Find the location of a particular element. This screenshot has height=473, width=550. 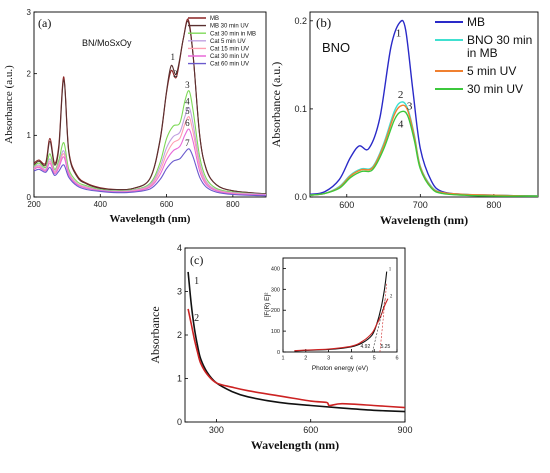

x-tick-label: 900 is located at coordinates (404, 430).